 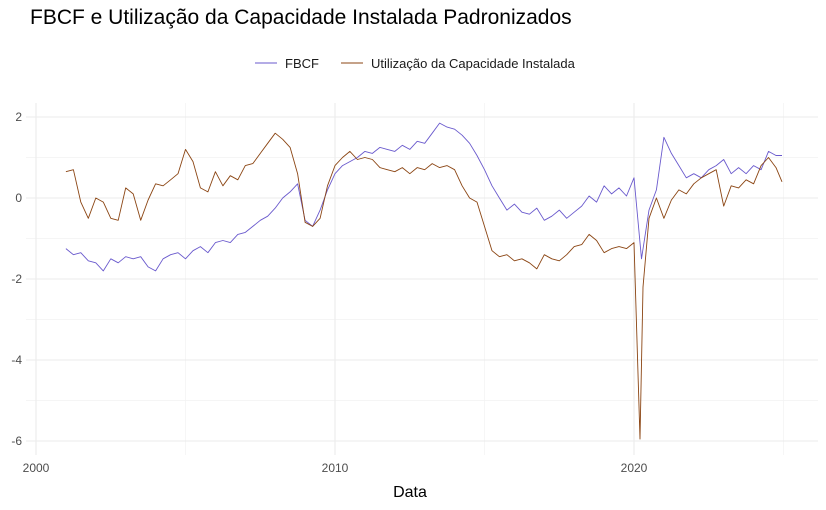 I want to click on y-tick-label: -6, so click(x=16, y=441).